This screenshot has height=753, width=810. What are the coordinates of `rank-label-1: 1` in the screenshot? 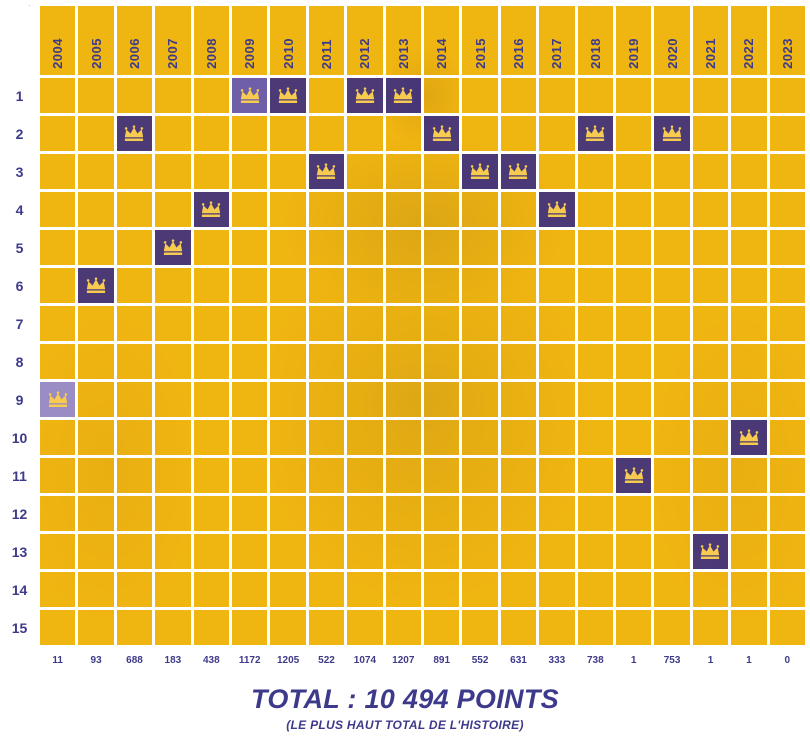 It's located at (21, 97).